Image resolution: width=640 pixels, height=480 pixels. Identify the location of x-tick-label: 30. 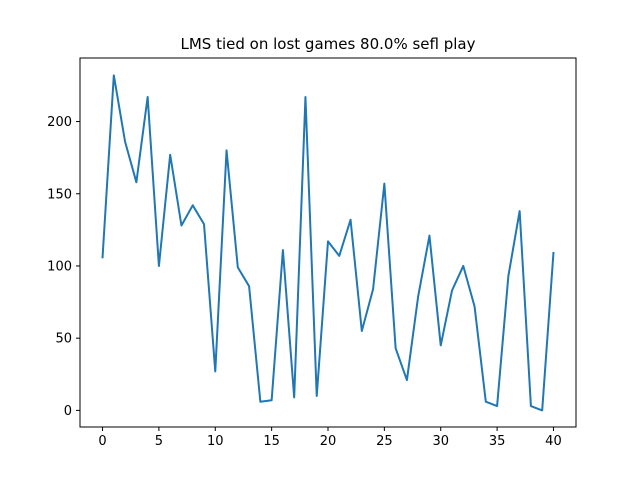
(440, 441).